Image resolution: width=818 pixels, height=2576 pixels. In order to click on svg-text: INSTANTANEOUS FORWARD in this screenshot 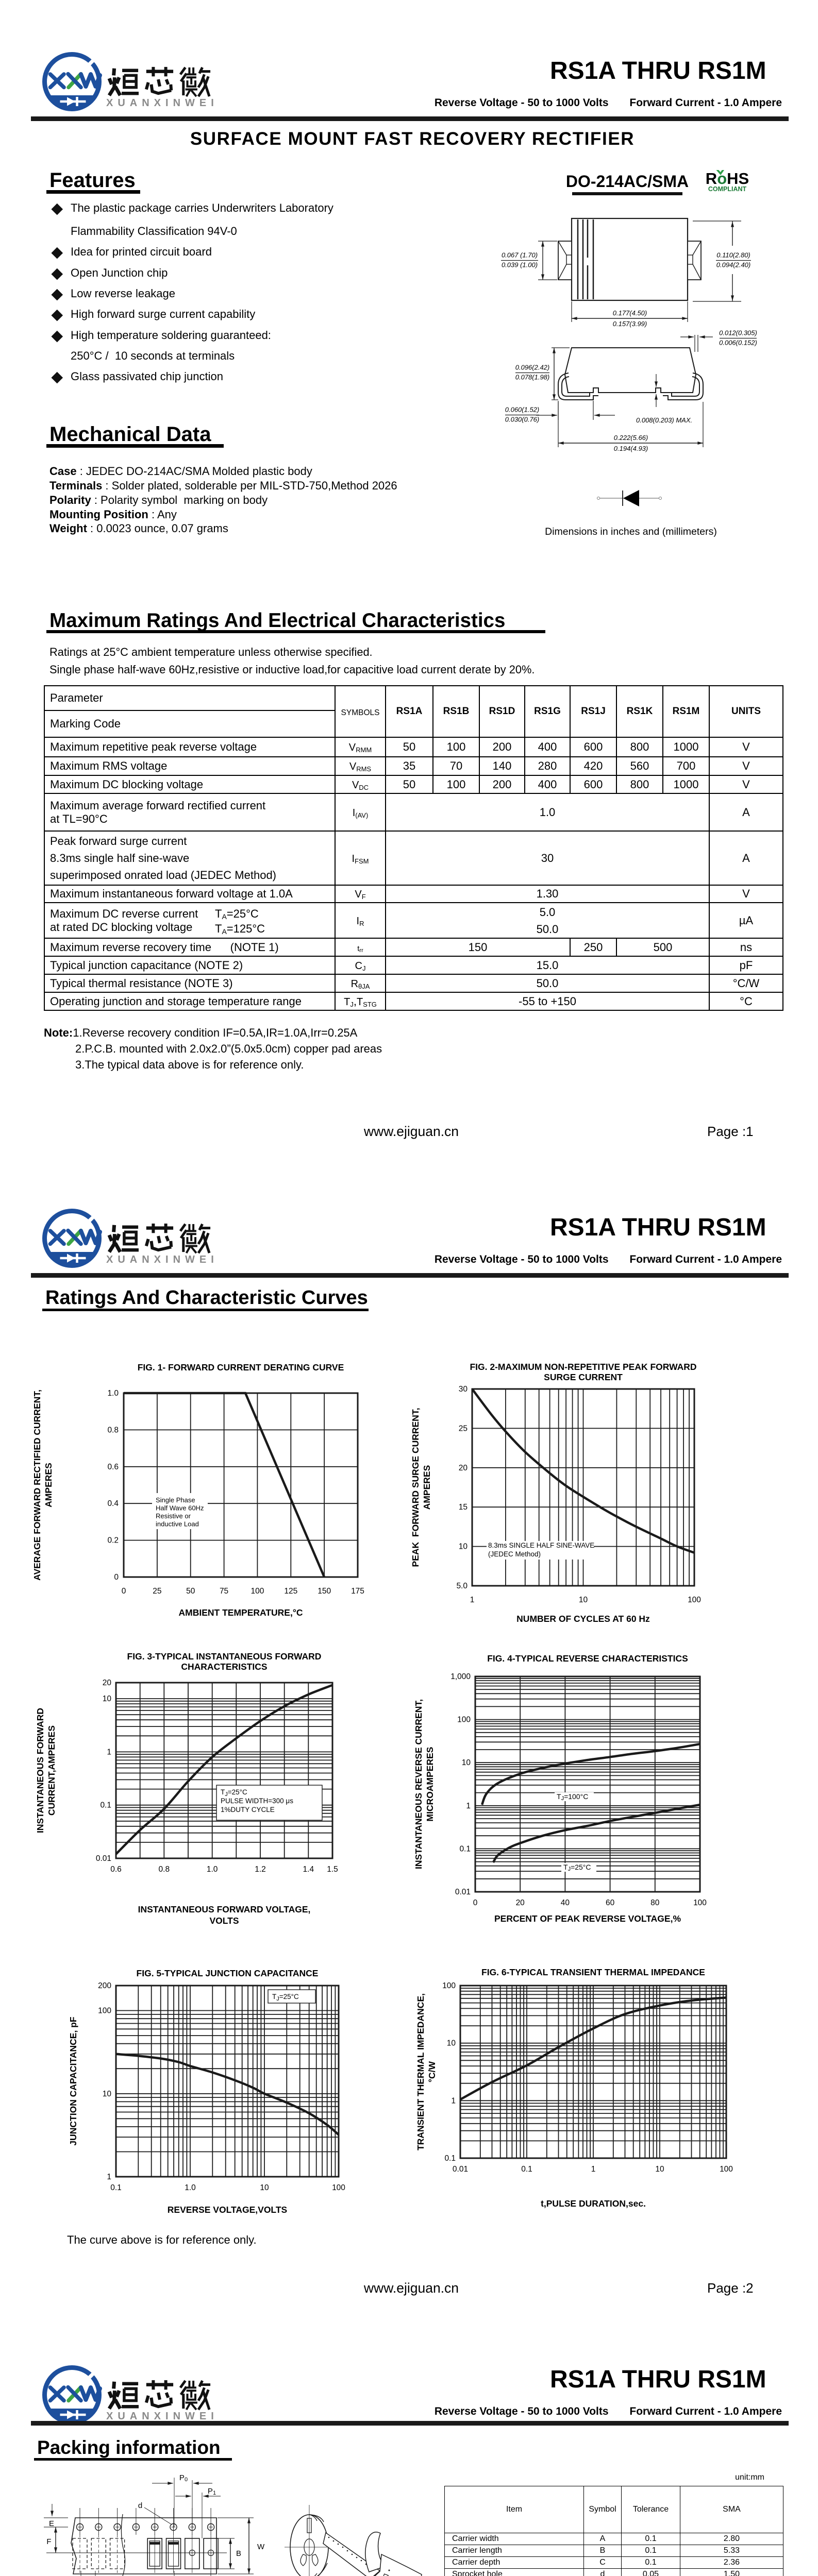, I will do `click(40, 1770)`.